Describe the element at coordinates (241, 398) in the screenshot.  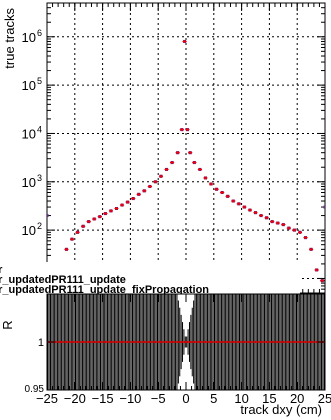
I see `x-tick-label: 10` at that location.